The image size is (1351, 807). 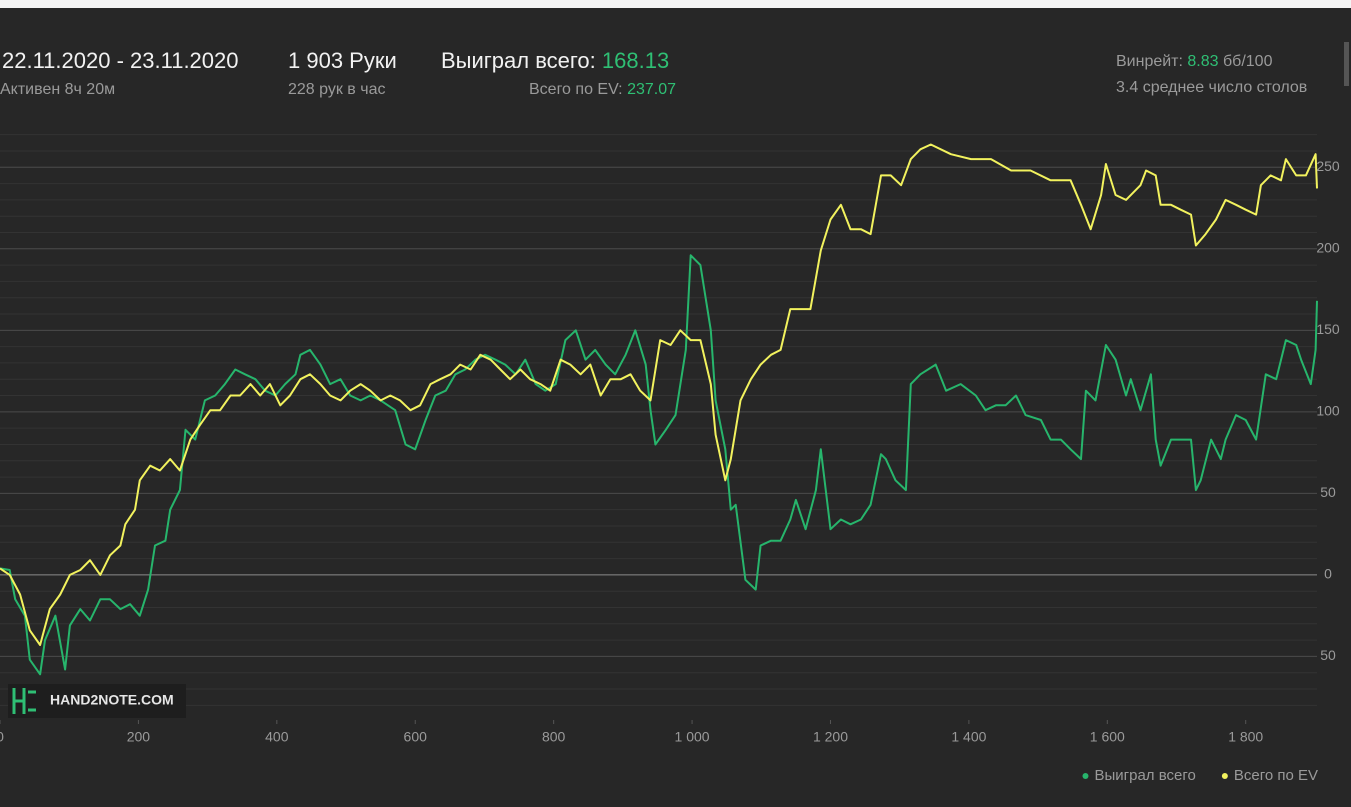 I want to click on x-tick-label: 1 600, so click(x=1107, y=737).